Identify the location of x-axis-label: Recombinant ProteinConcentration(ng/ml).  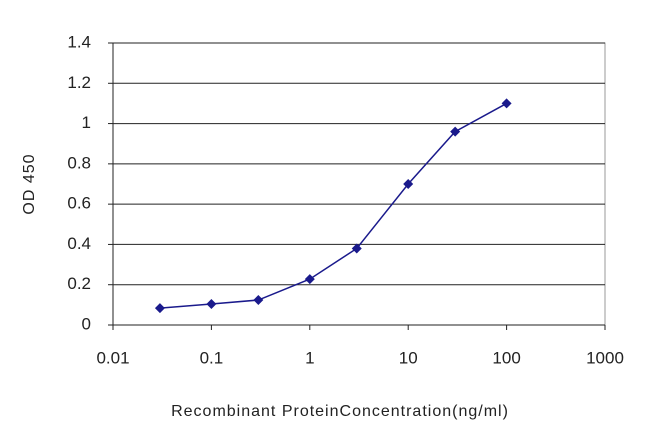
(340, 411).